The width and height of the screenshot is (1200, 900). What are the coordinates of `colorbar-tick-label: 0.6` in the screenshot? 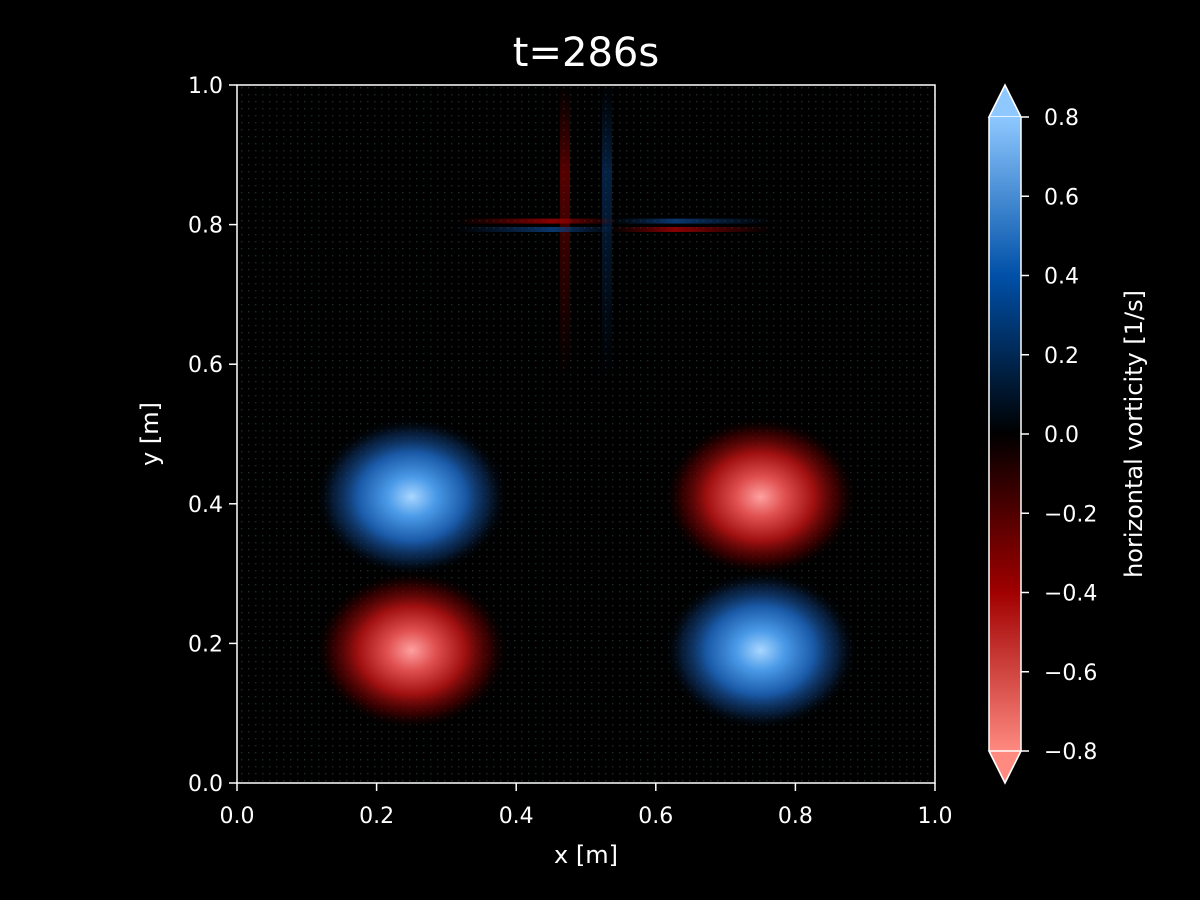 It's located at (1061, 197).